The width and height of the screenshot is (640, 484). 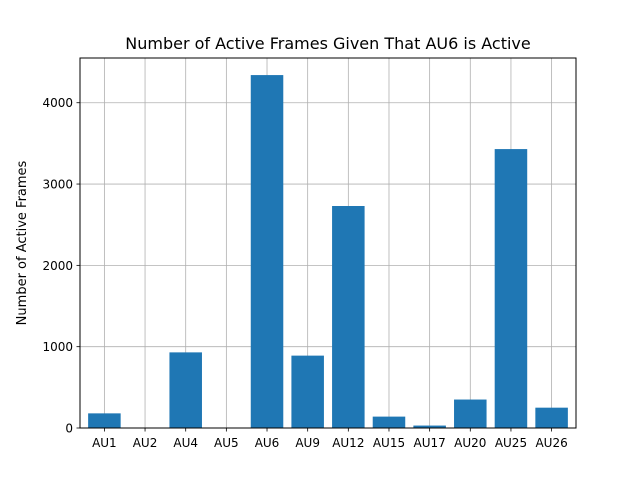 What do you see at coordinates (511, 289) in the screenshot?
I see `bar-au25` at bounding box center [511, 289].